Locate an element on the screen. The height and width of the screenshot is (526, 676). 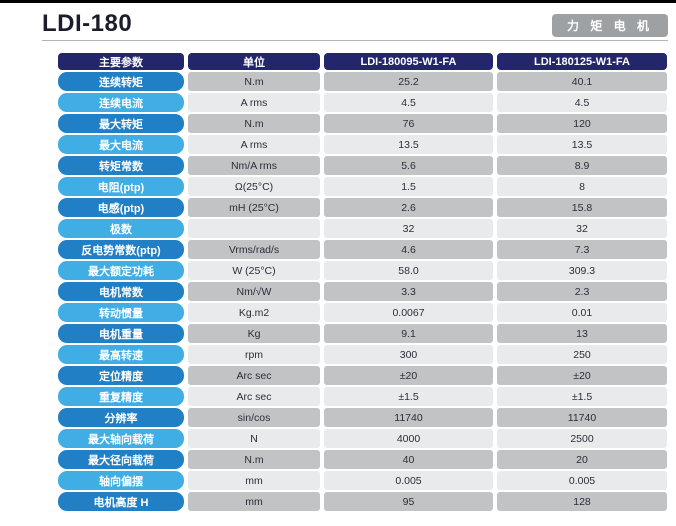
param-label-row-17: 最大轴向载荷 is located at coordinates (121, 438).